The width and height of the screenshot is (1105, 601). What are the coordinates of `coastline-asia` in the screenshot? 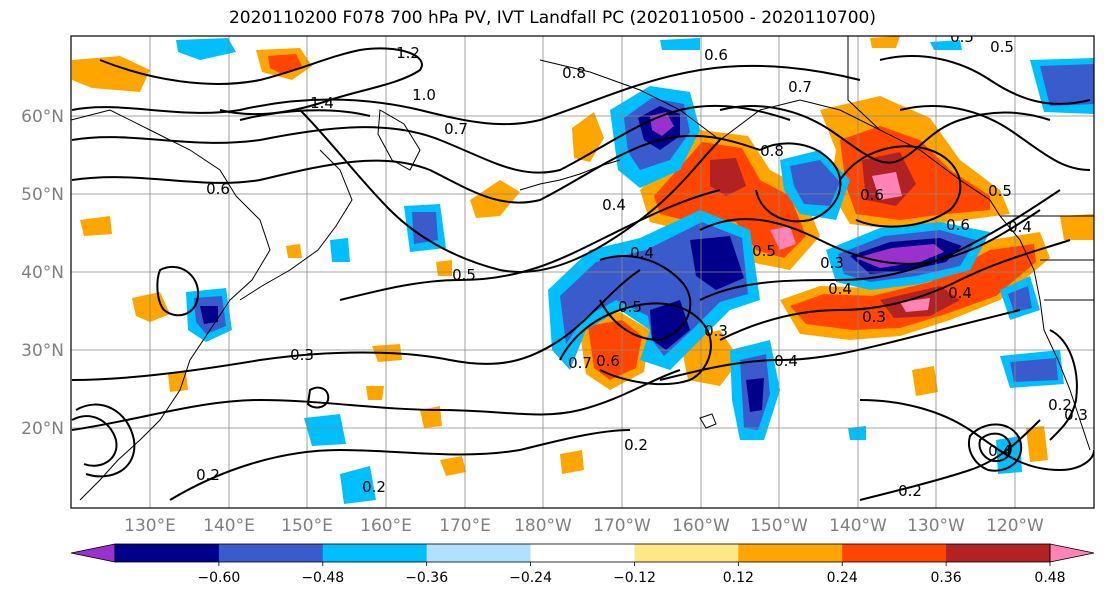 It's located at (171, 305).